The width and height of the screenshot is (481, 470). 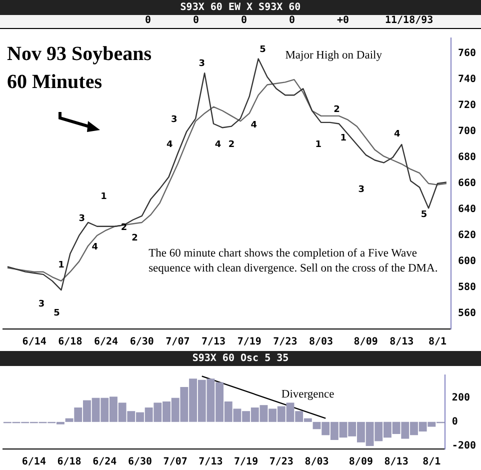 What do you see at coordinates (467, 54) in the screenshot?
I see `y-tick-label: 760` at bounding box center [467, 54].